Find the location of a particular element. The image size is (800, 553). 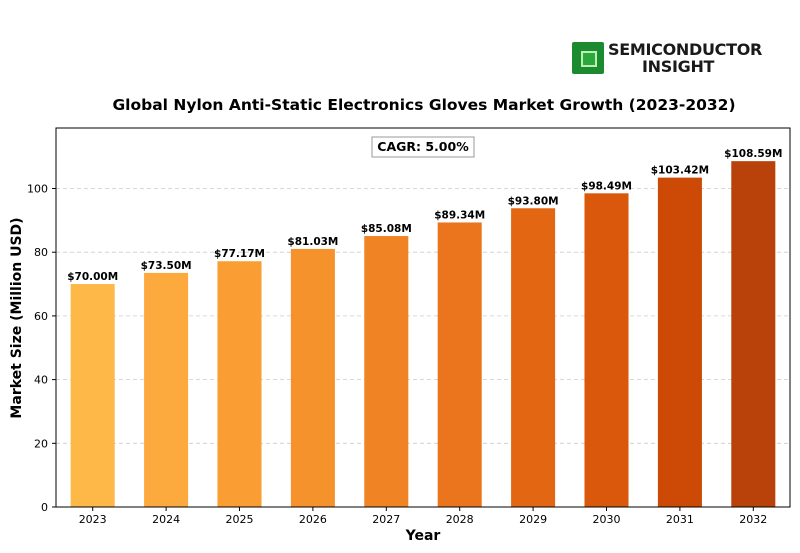

data-label: $85.08M is located at coordinates (386, 229).